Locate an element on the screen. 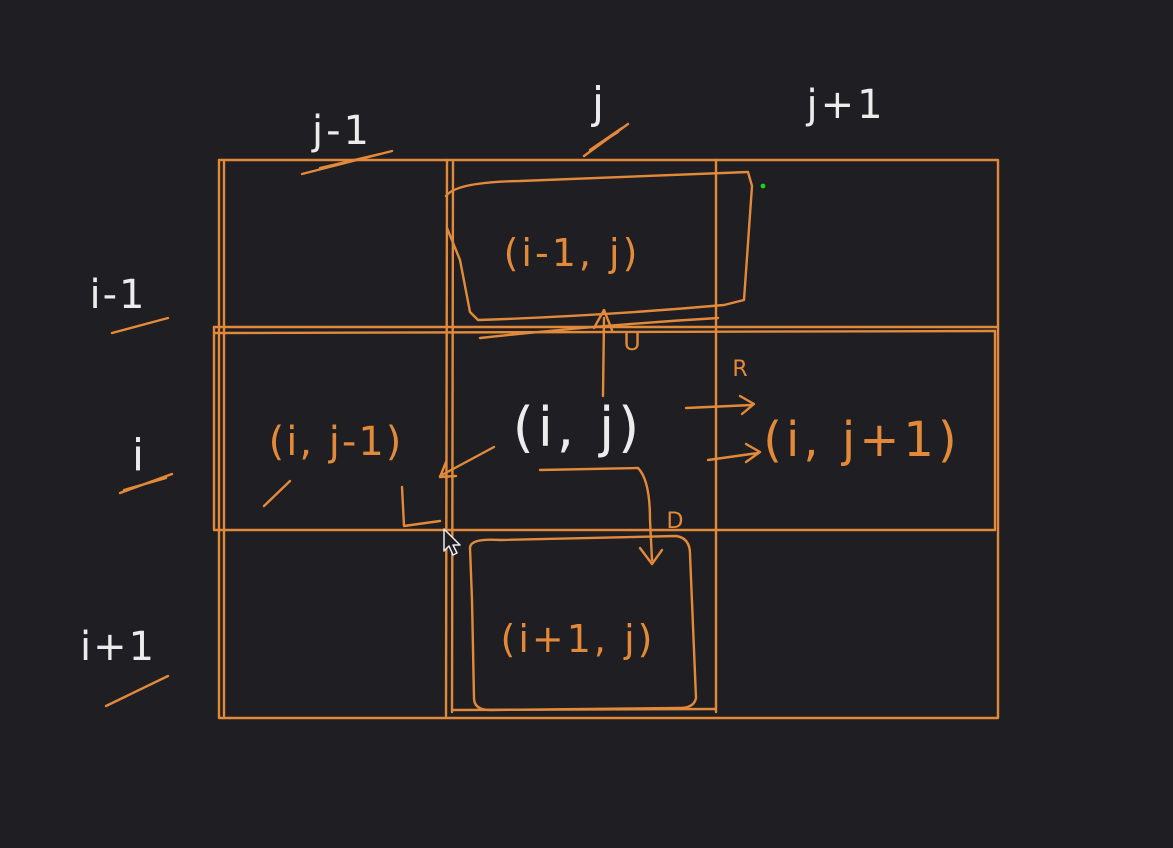 The width and height of the screenshot is (1173, 848). up-arrow-head is located at coordinates (603, 320).